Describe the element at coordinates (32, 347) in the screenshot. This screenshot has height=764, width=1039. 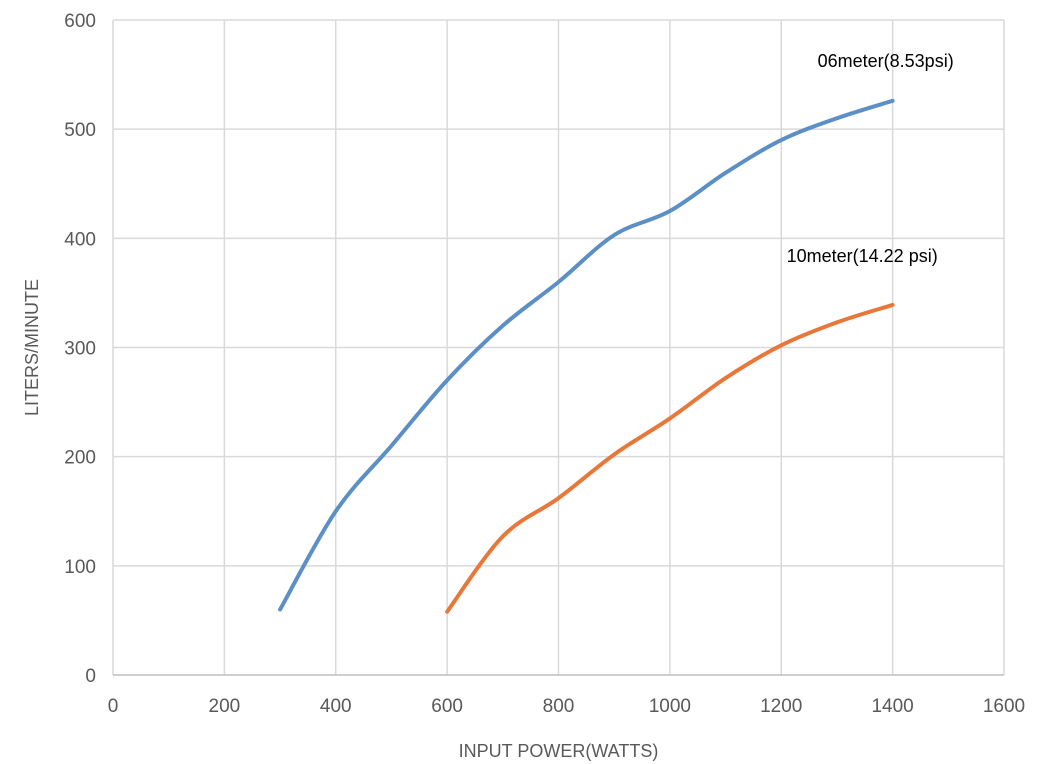
I see `y-axis-title: LITERS/MINUTE` at that location.